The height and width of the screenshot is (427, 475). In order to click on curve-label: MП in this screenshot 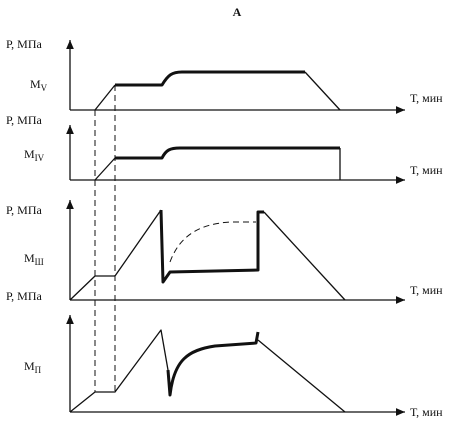, I will do `click(33, 367)`.